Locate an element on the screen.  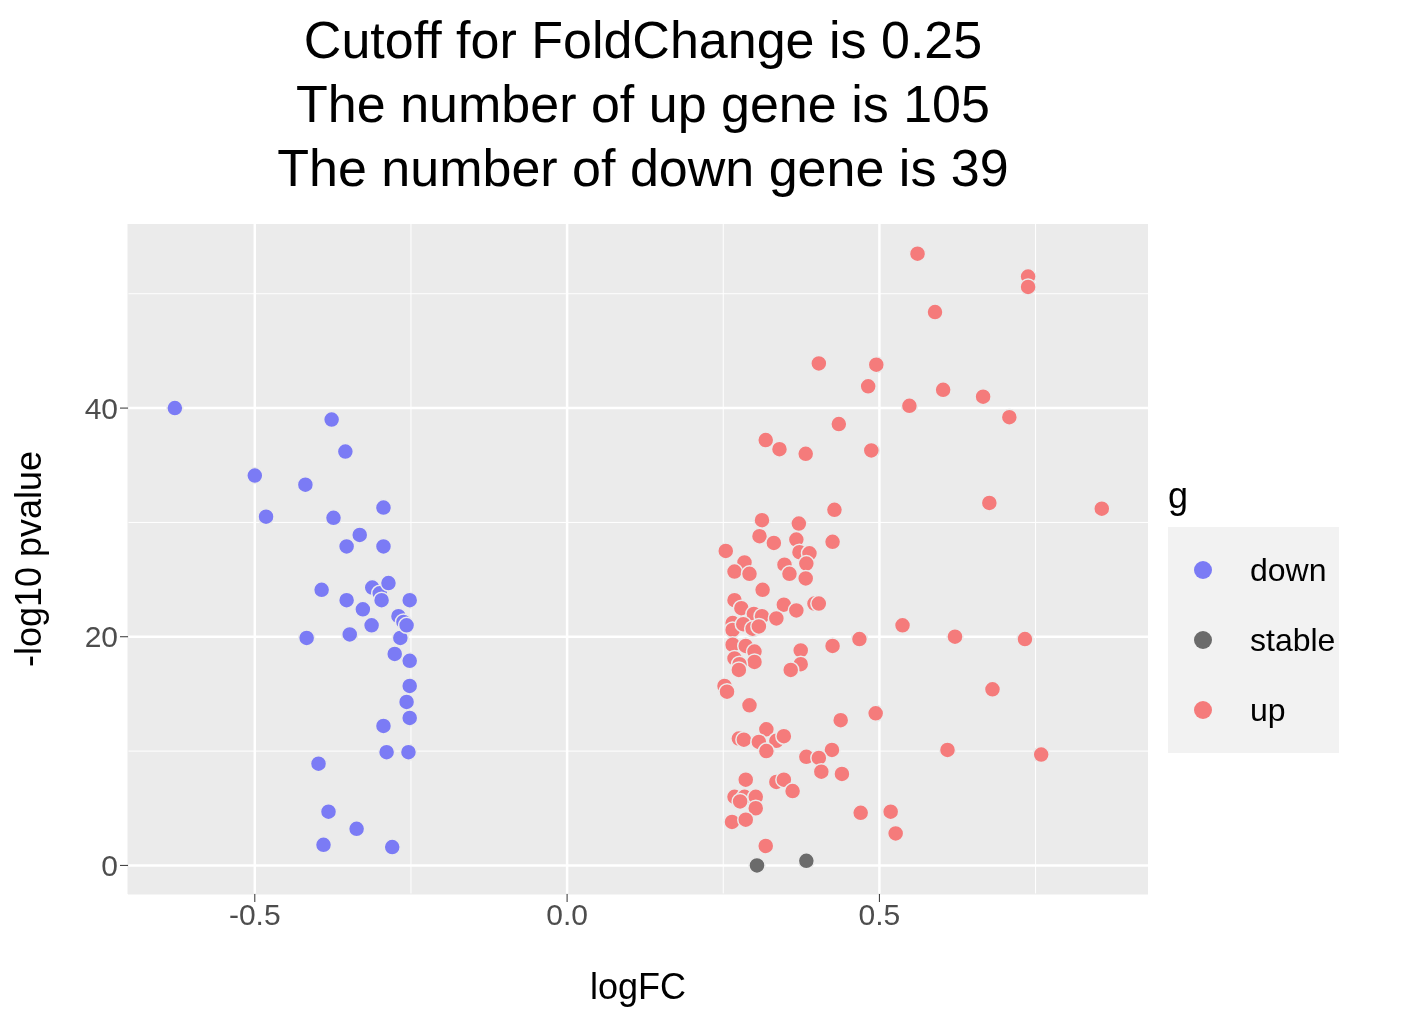
chart-title: Cutoff for FoldChange is 0.25 The number of up gene is 105 The number of down gene is 39 is located at coordinates (643, 104).